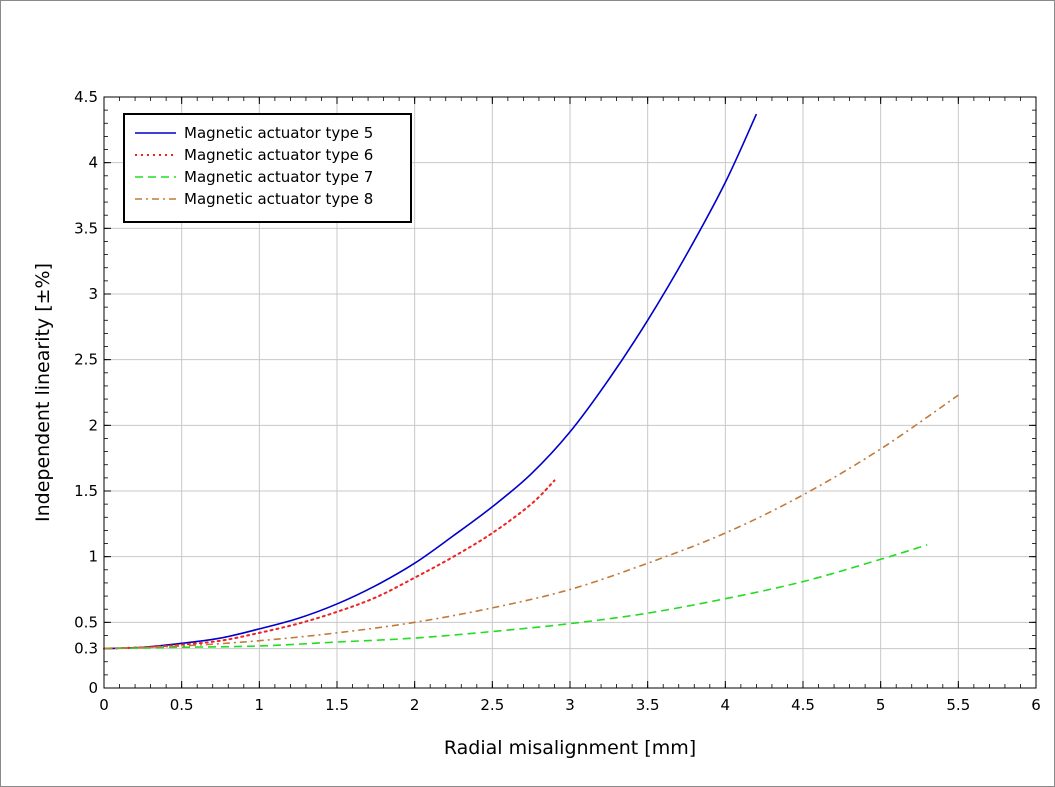 This screenshot has width=1055, height=787. Describe the element at coordinates (278, 155) in the screenshot. I see `legend-label-2: Magnetic actuator type 6` at that location.